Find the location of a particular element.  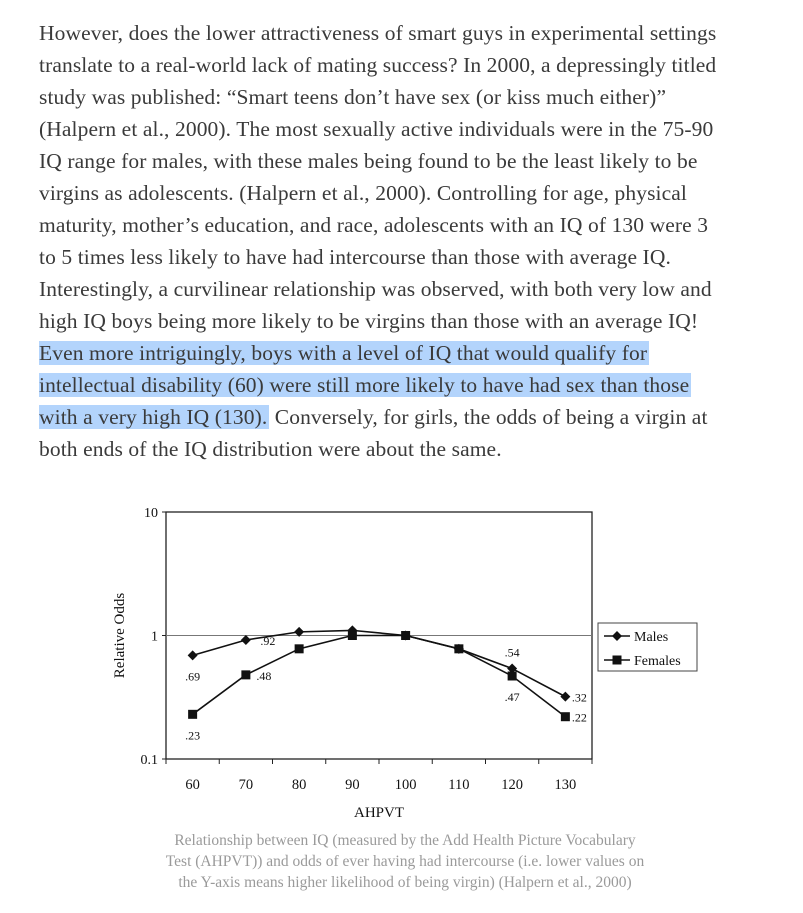

x-tick-label: 60 is located at coordinates (192, 785).